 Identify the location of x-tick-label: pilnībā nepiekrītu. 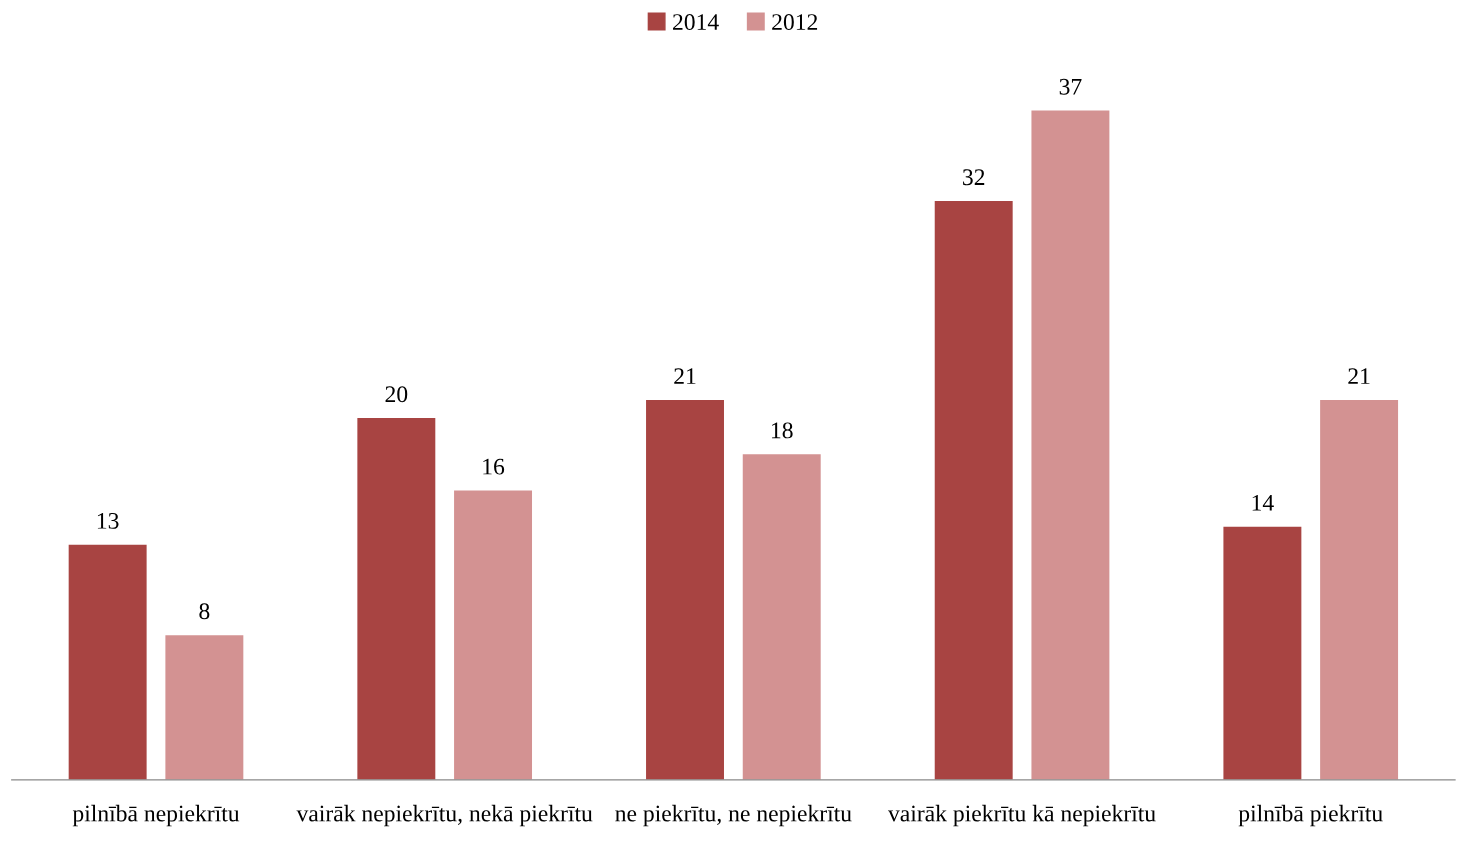
(156, 815).